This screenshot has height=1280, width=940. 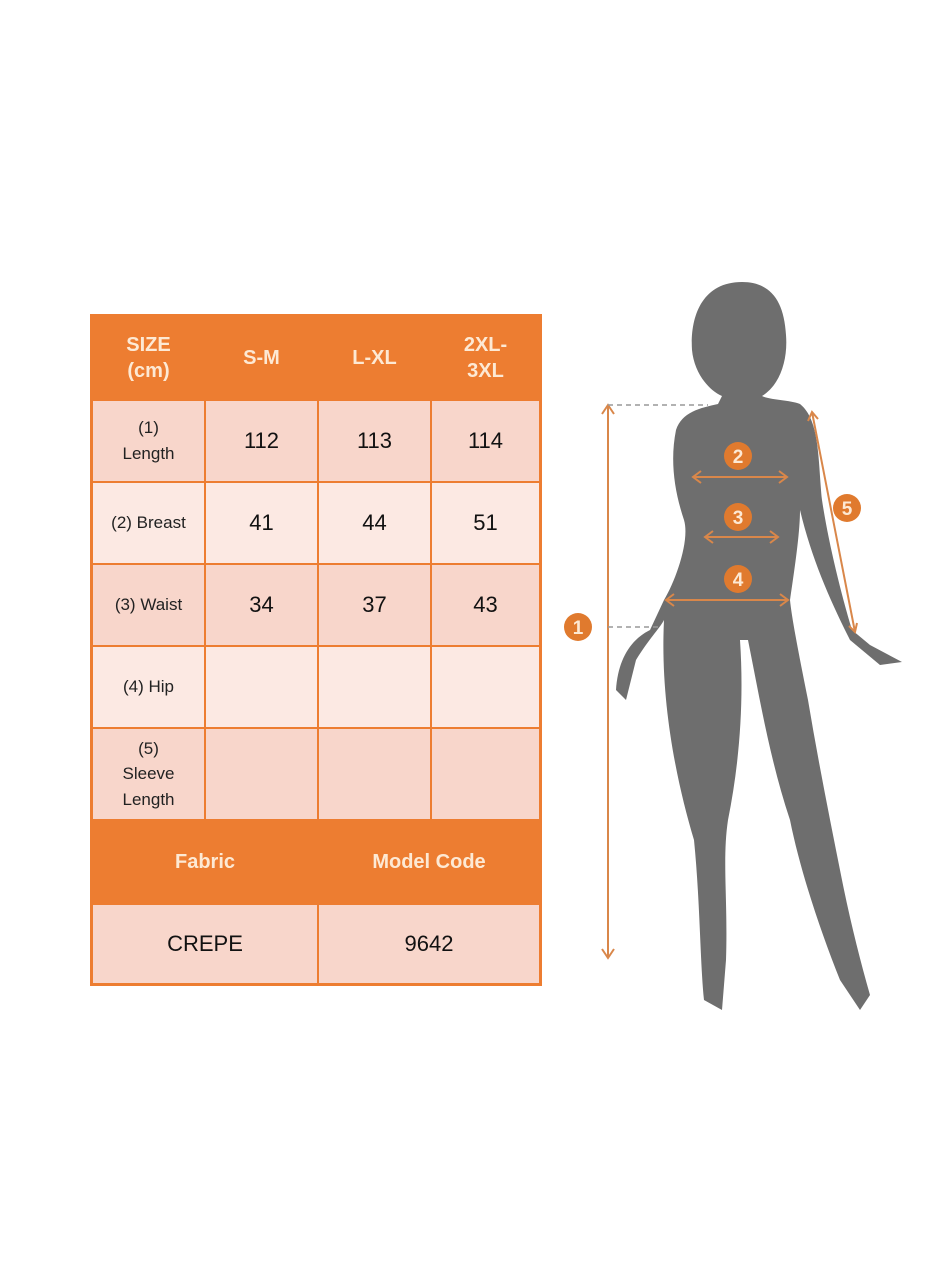 I want to click on table-row: (4) Hip, so click(x=316, y=687).